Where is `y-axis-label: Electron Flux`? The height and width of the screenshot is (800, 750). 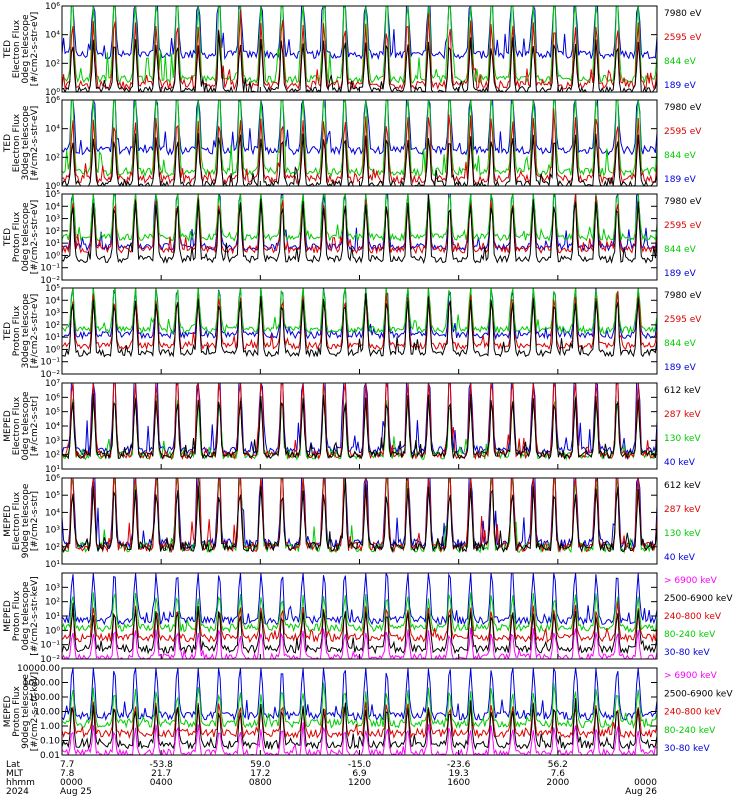
y-axis-label: Electron Flux is located at coordinates (17, 48).